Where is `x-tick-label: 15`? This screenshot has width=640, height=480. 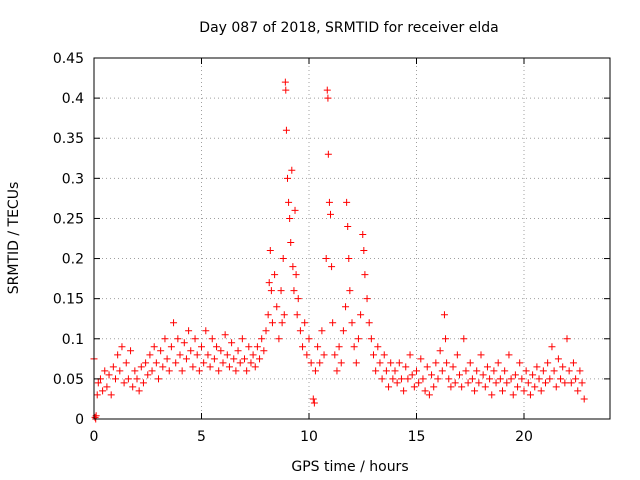 x-tick-label: 15 is located at coordinates (417, 437).